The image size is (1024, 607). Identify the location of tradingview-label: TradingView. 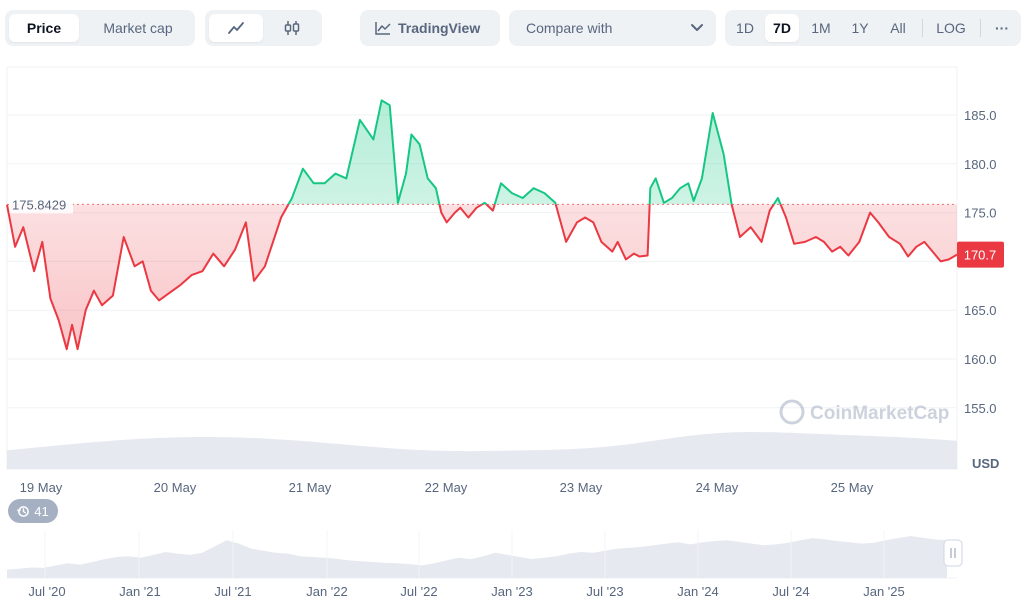
(439, 28).